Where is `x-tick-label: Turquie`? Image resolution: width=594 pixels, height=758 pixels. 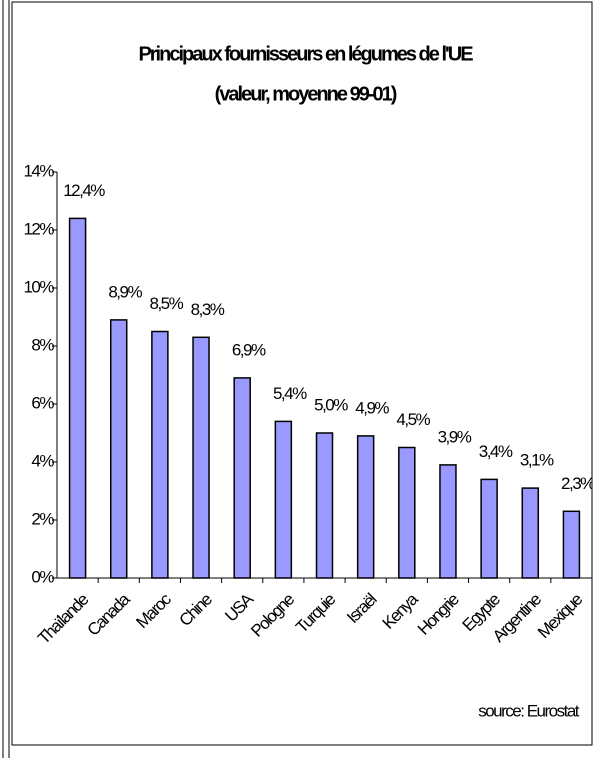
x-tick-label: Turquie is located at coordinates (315, 613).